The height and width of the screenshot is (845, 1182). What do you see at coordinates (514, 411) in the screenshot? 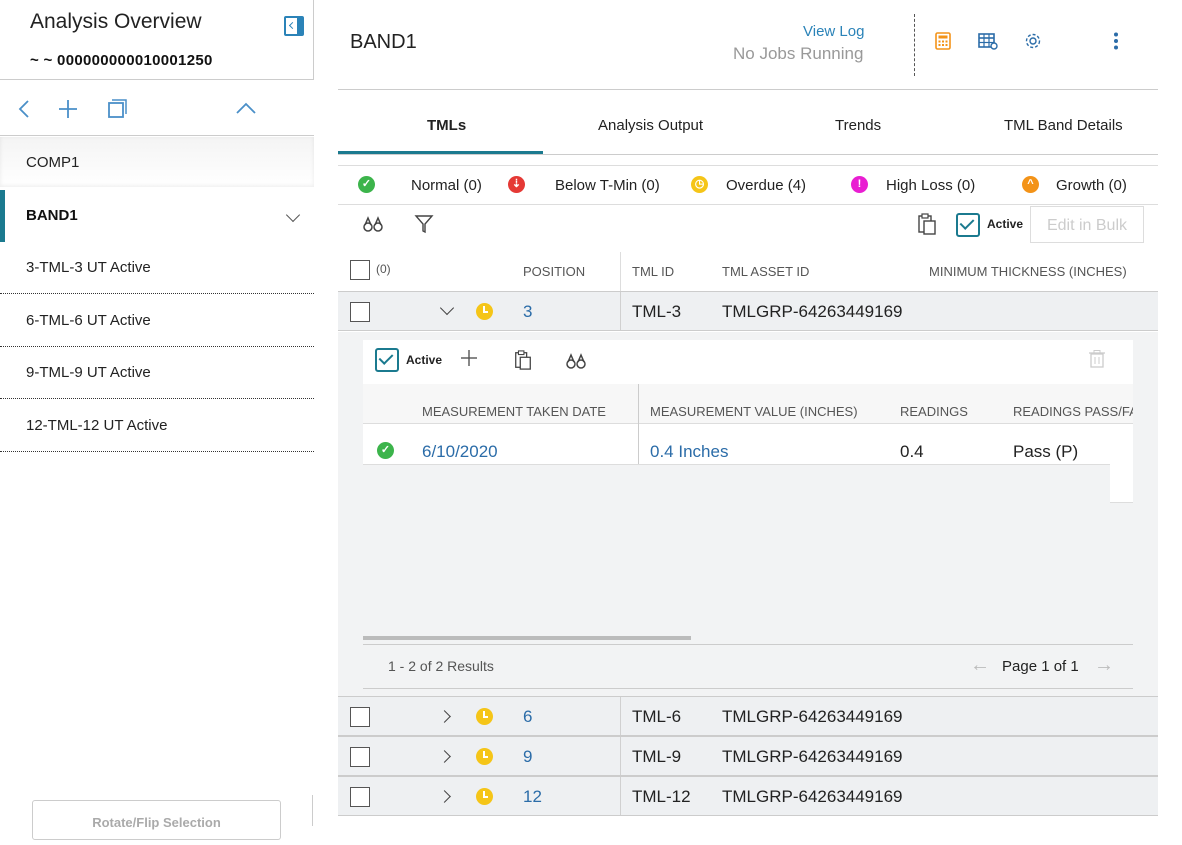
I see `column-header-measurement-date: MEASUREMENT TAKEN DATE` at bounding box center [514, 411].